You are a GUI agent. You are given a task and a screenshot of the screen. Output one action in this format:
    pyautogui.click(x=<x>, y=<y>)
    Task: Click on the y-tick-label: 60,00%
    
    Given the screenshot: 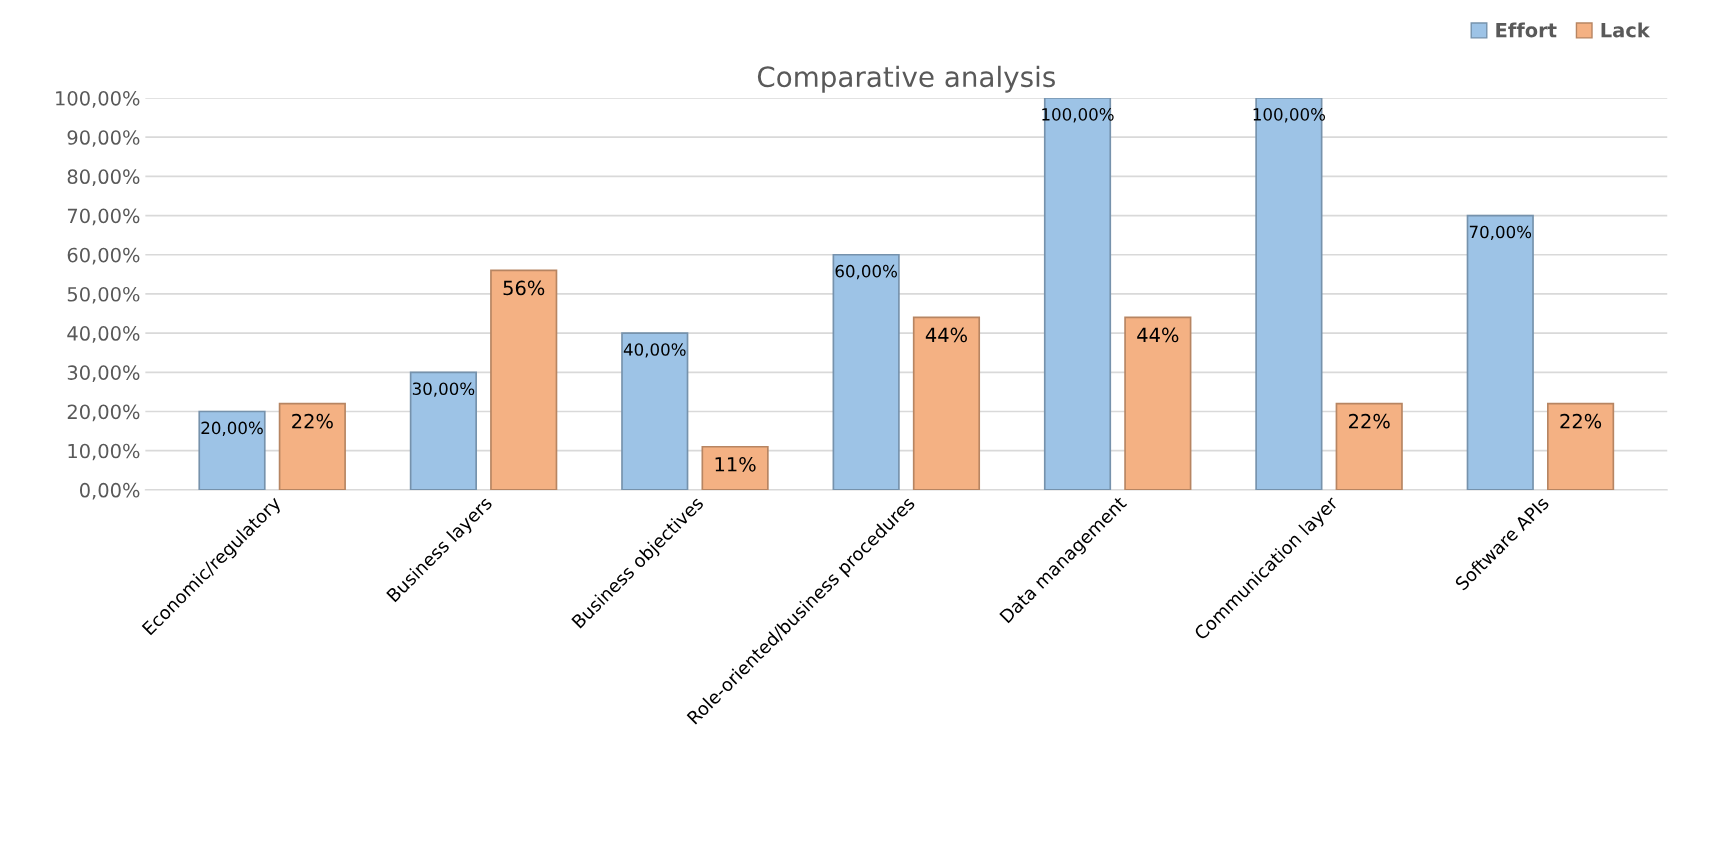 What is the action you would take?
    pyautogui.click(x=103, y=256)
    